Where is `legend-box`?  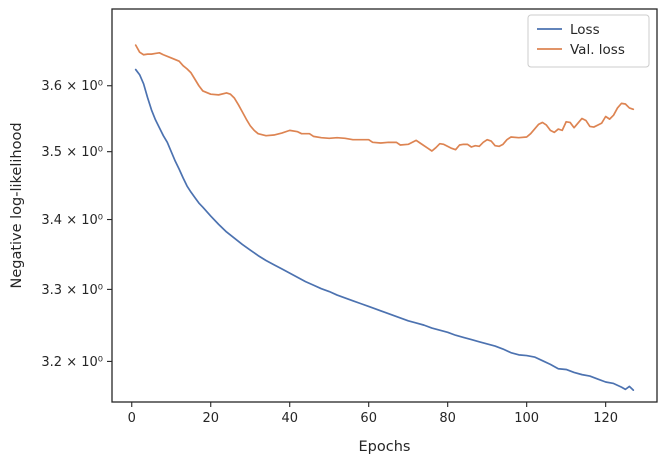
legend-box is located at coordinates (588, 41).